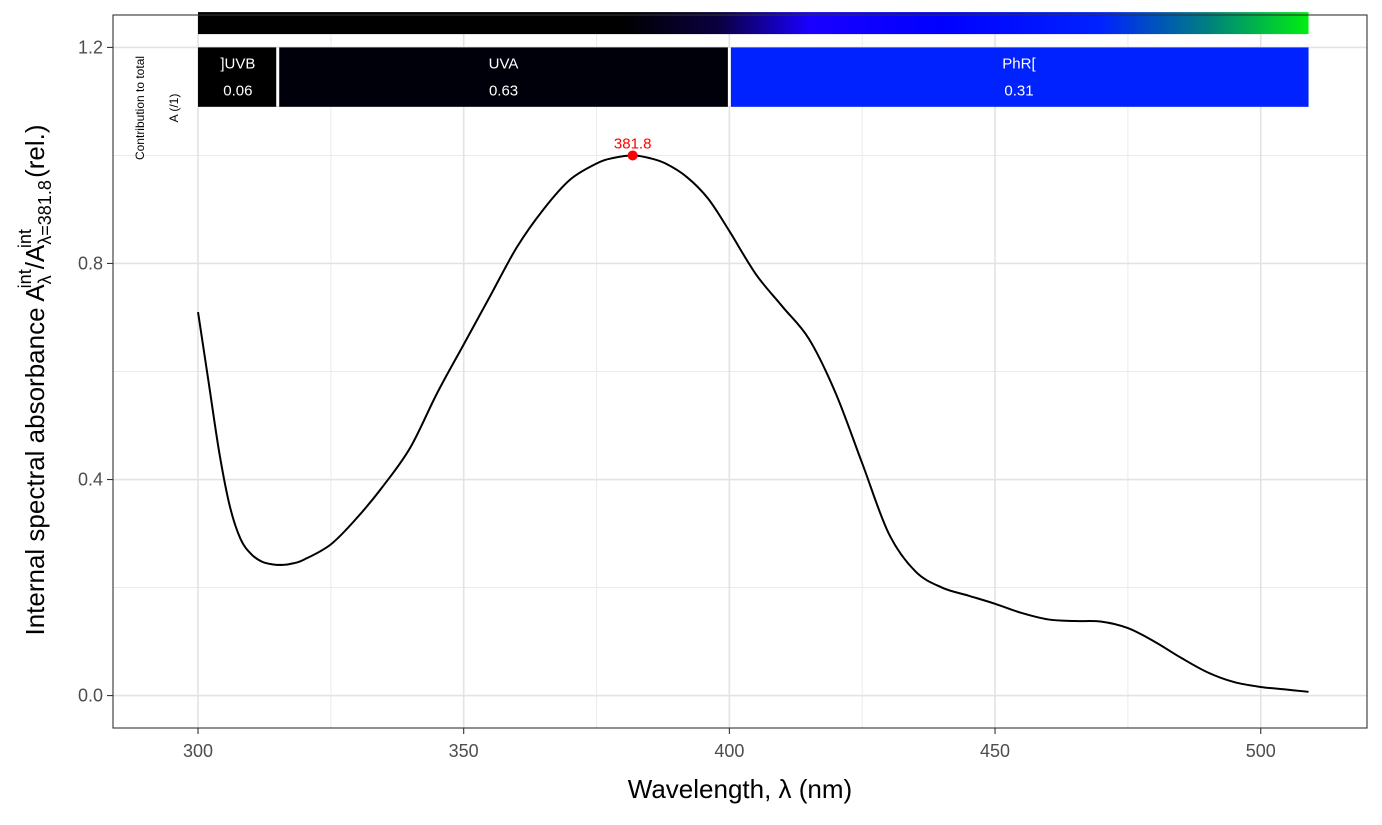  What do you see at coordinates (632, 155) in the screenshot?
I see `peak-point` at bounding box center [632, 155].